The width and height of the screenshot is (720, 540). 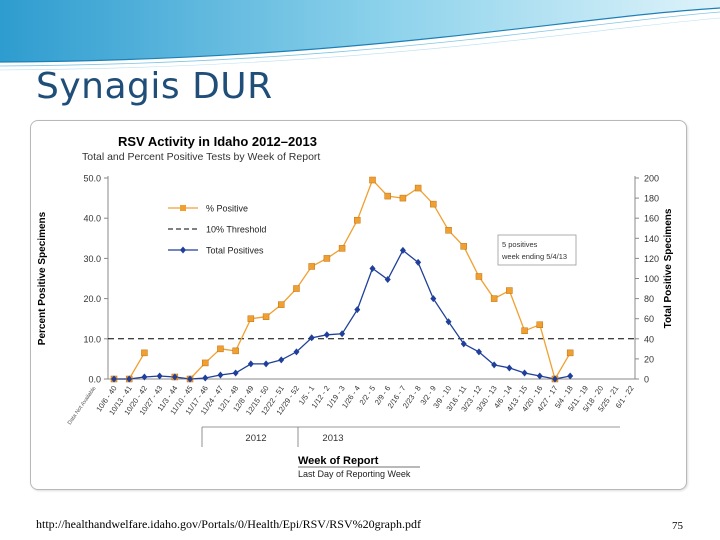 I want to click on left-tick-label: 50.0, so click(x=92, y=179).